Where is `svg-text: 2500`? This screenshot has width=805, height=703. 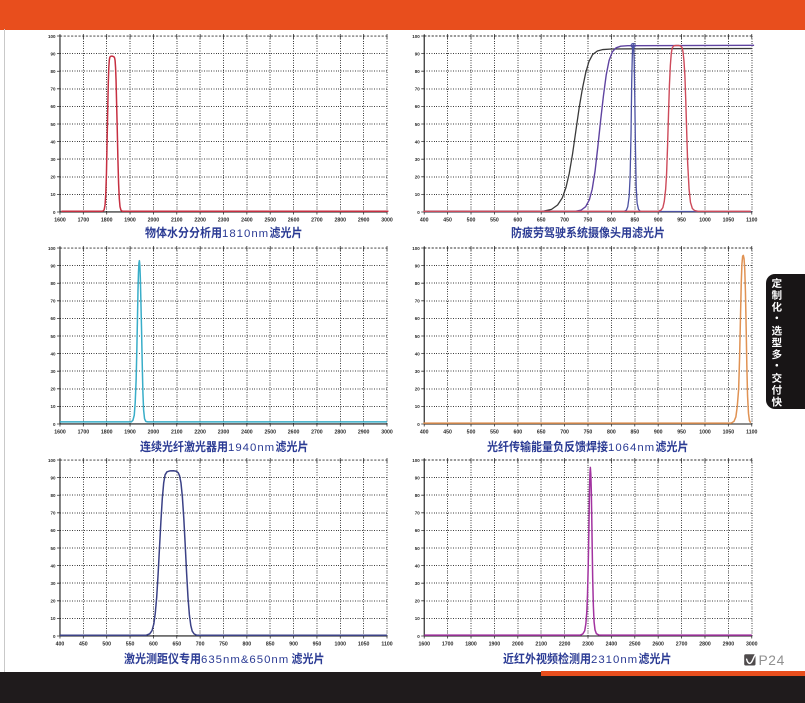 svg-text: 2500 is located at coordinates (271, 433).